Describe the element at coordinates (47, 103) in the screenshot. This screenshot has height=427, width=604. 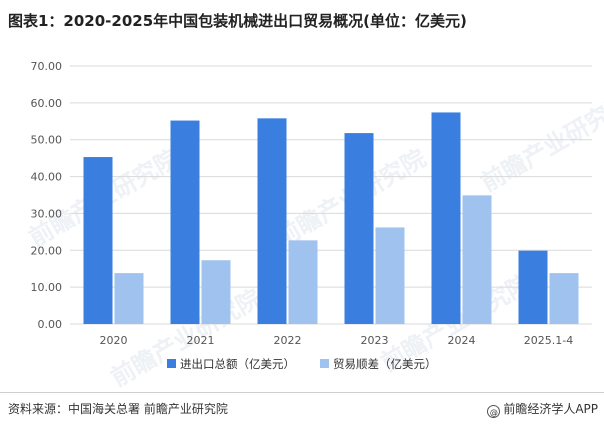
I see `y-tick-label: 60.00` at that location.